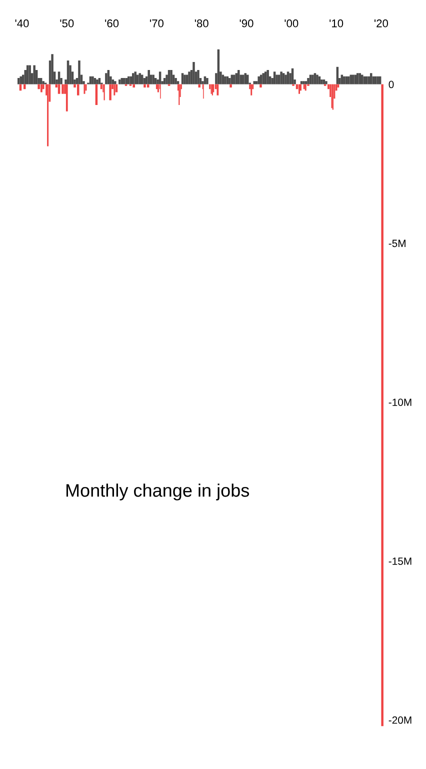 The height and width of the screenshot is (769, 426). What do you see at coordinates (291, 23) in the screenshot?
I see `x-tick-label: '00` at bounding box center [291, 23].